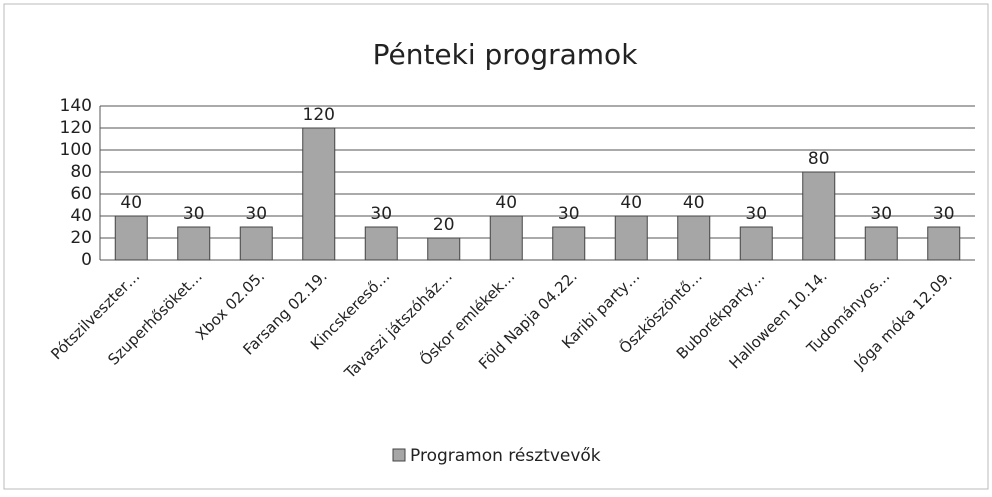 This screenshot has height=497, width=992. Describe the element at coordinates (76, 106) in the screenshot. I see `y-tick-label: 140` at that location.